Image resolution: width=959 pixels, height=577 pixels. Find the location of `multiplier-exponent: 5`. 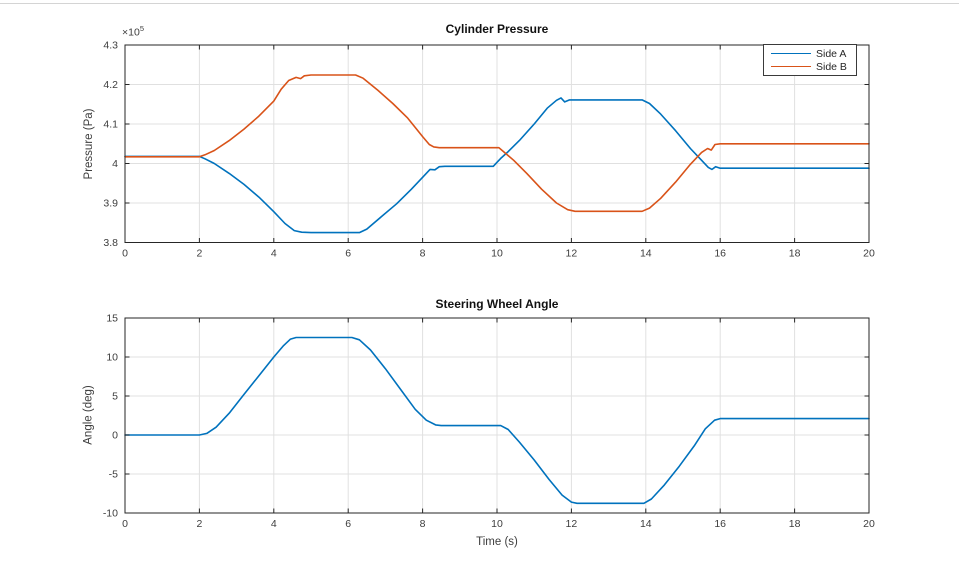

multiplier-exponent: 5 is located at coordinates (141, 28).